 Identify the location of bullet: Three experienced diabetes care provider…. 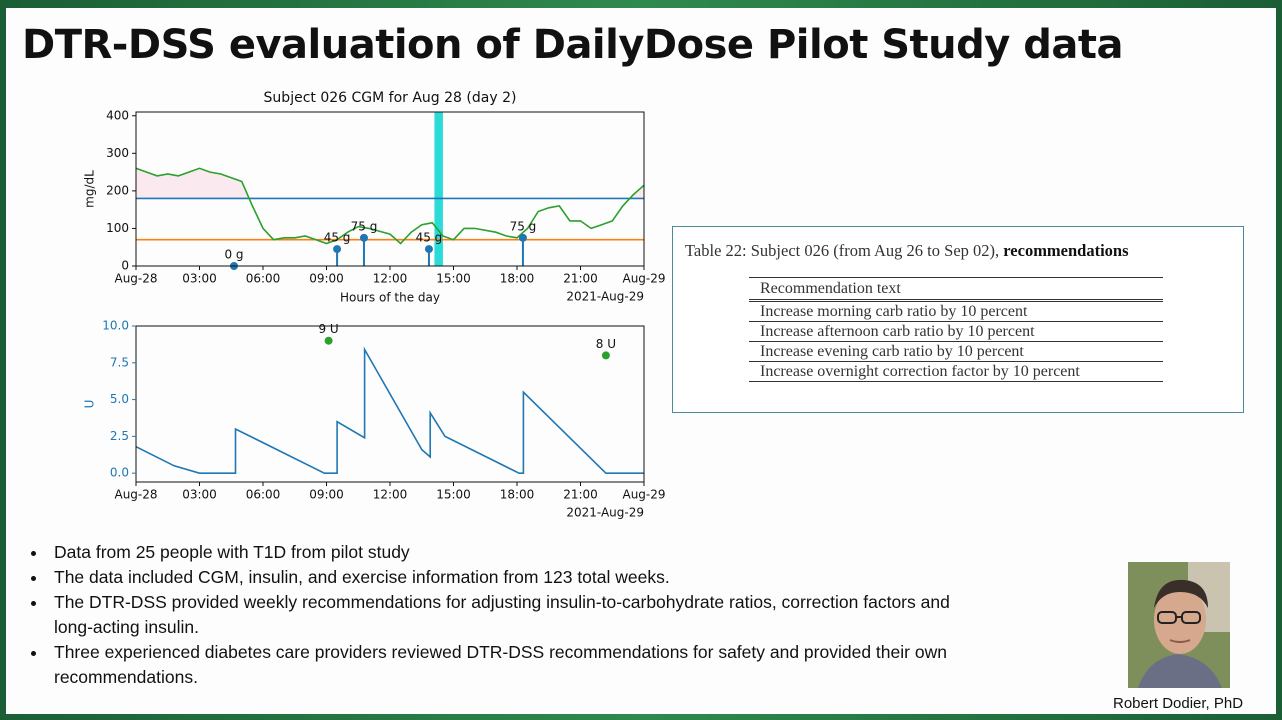
(503, 665).